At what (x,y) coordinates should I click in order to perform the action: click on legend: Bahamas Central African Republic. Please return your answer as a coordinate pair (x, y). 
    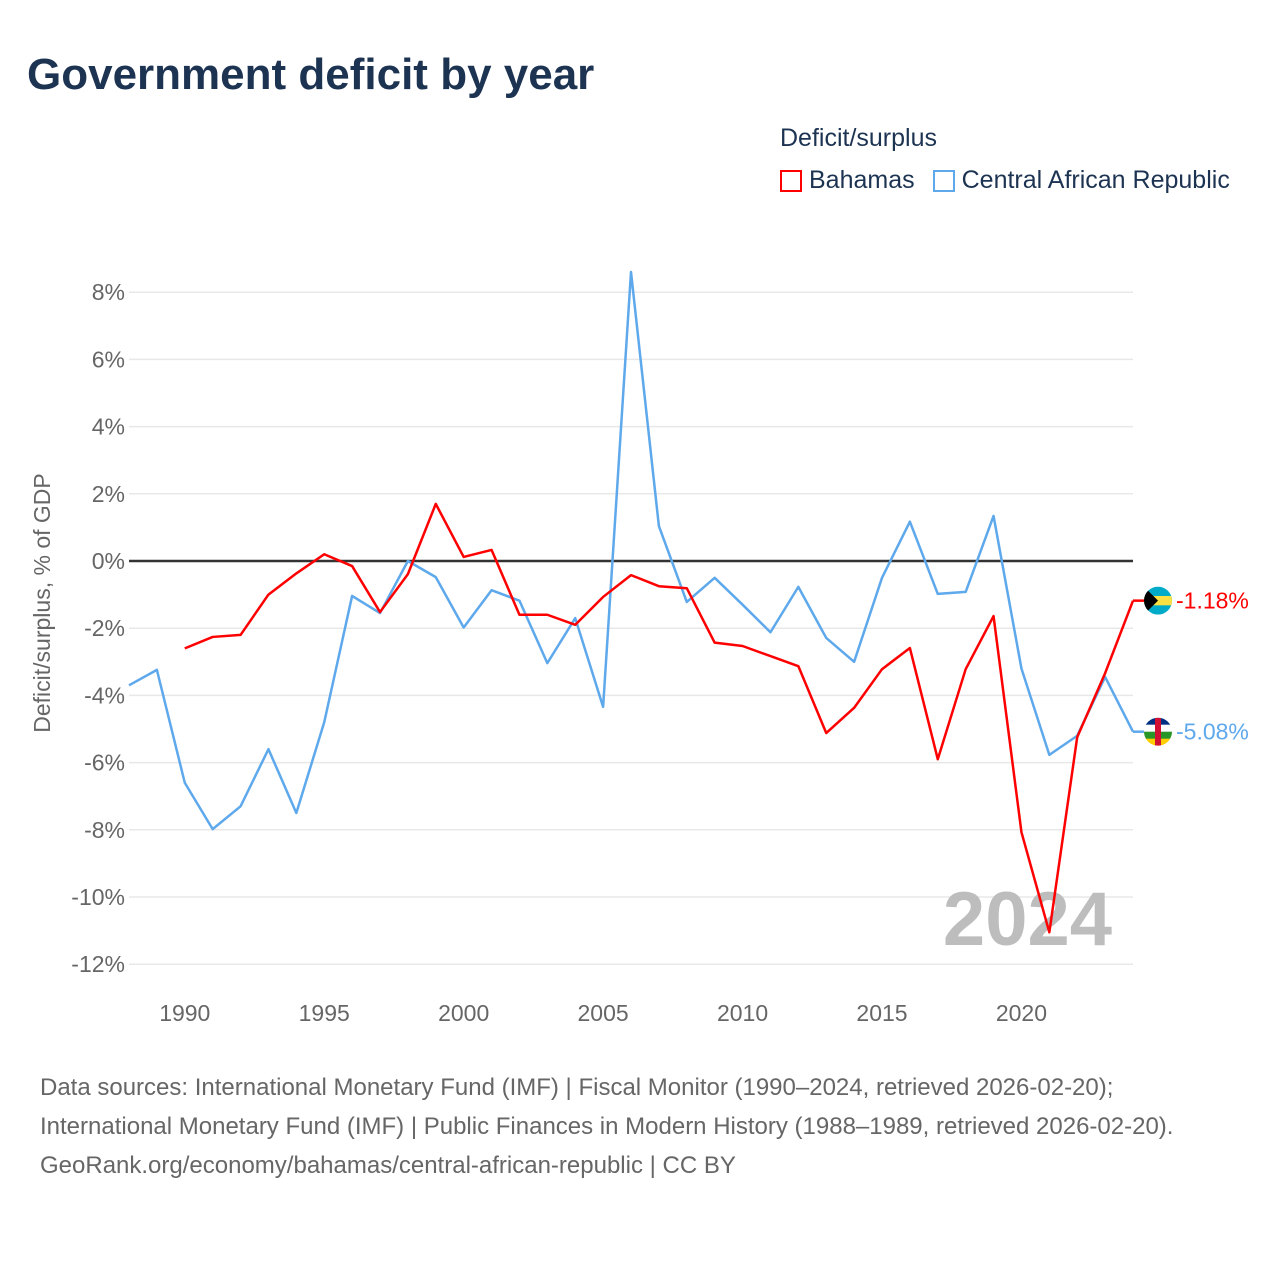
    Looking at the image, I should click on (1005, 180).